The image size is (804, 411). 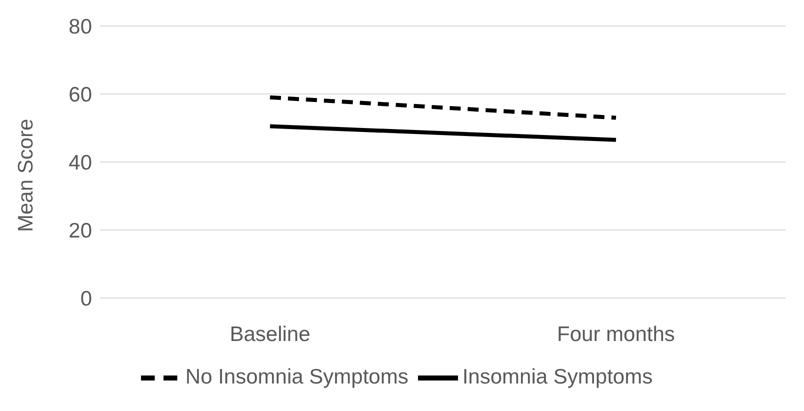 I want to click on y-tick-label: 20, so click(x=80, y=230).